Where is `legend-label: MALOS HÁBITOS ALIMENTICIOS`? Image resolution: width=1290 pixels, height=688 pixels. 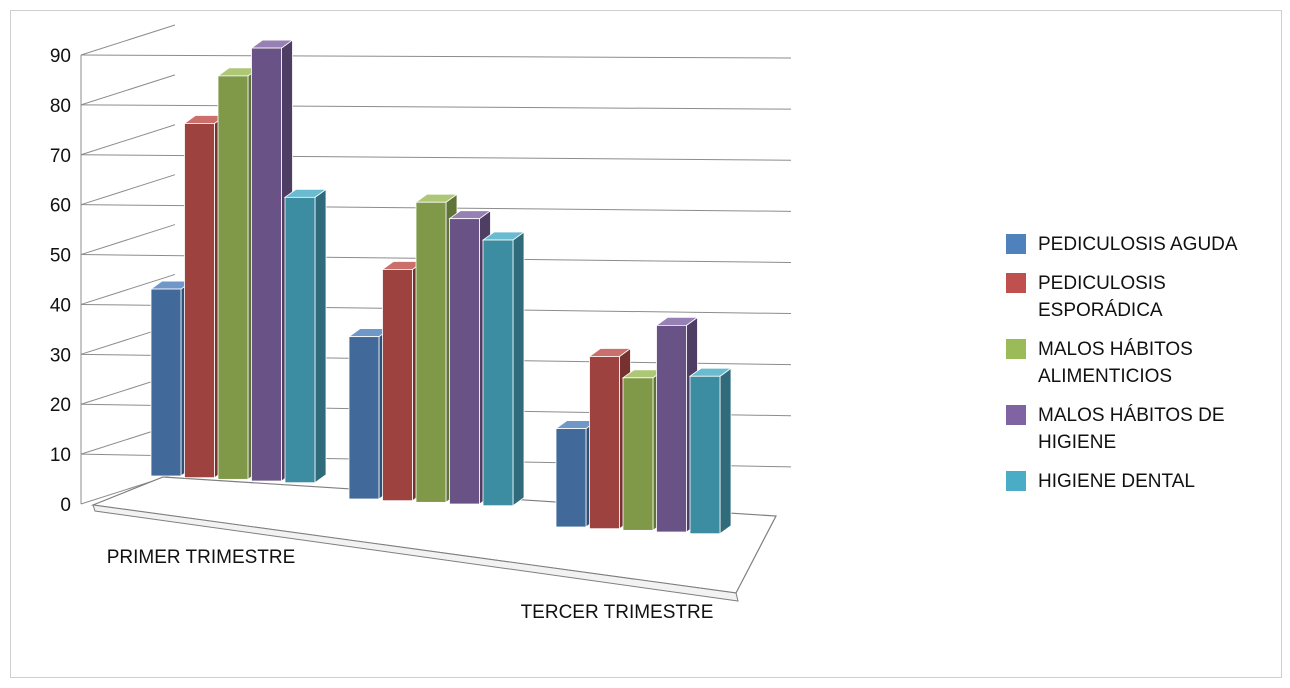 legend-label: MALOS HÁBITOS ALIMENTICIOS is located at coordinates (1115, 363).